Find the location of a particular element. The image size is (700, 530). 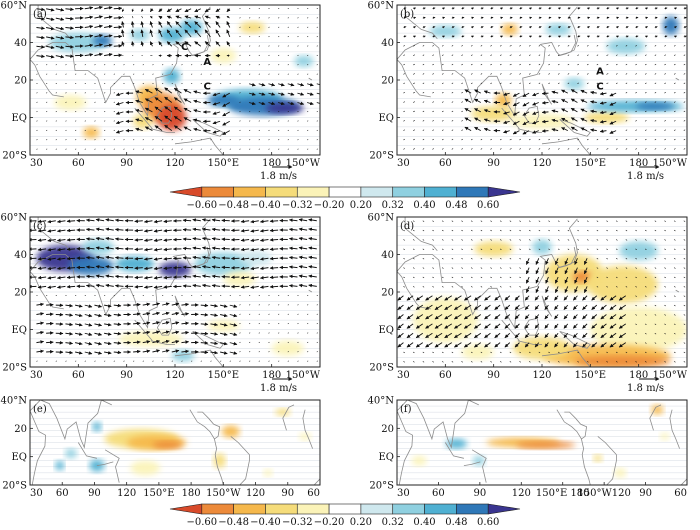

colorbar-swatch is located at coordinates (440, 192).